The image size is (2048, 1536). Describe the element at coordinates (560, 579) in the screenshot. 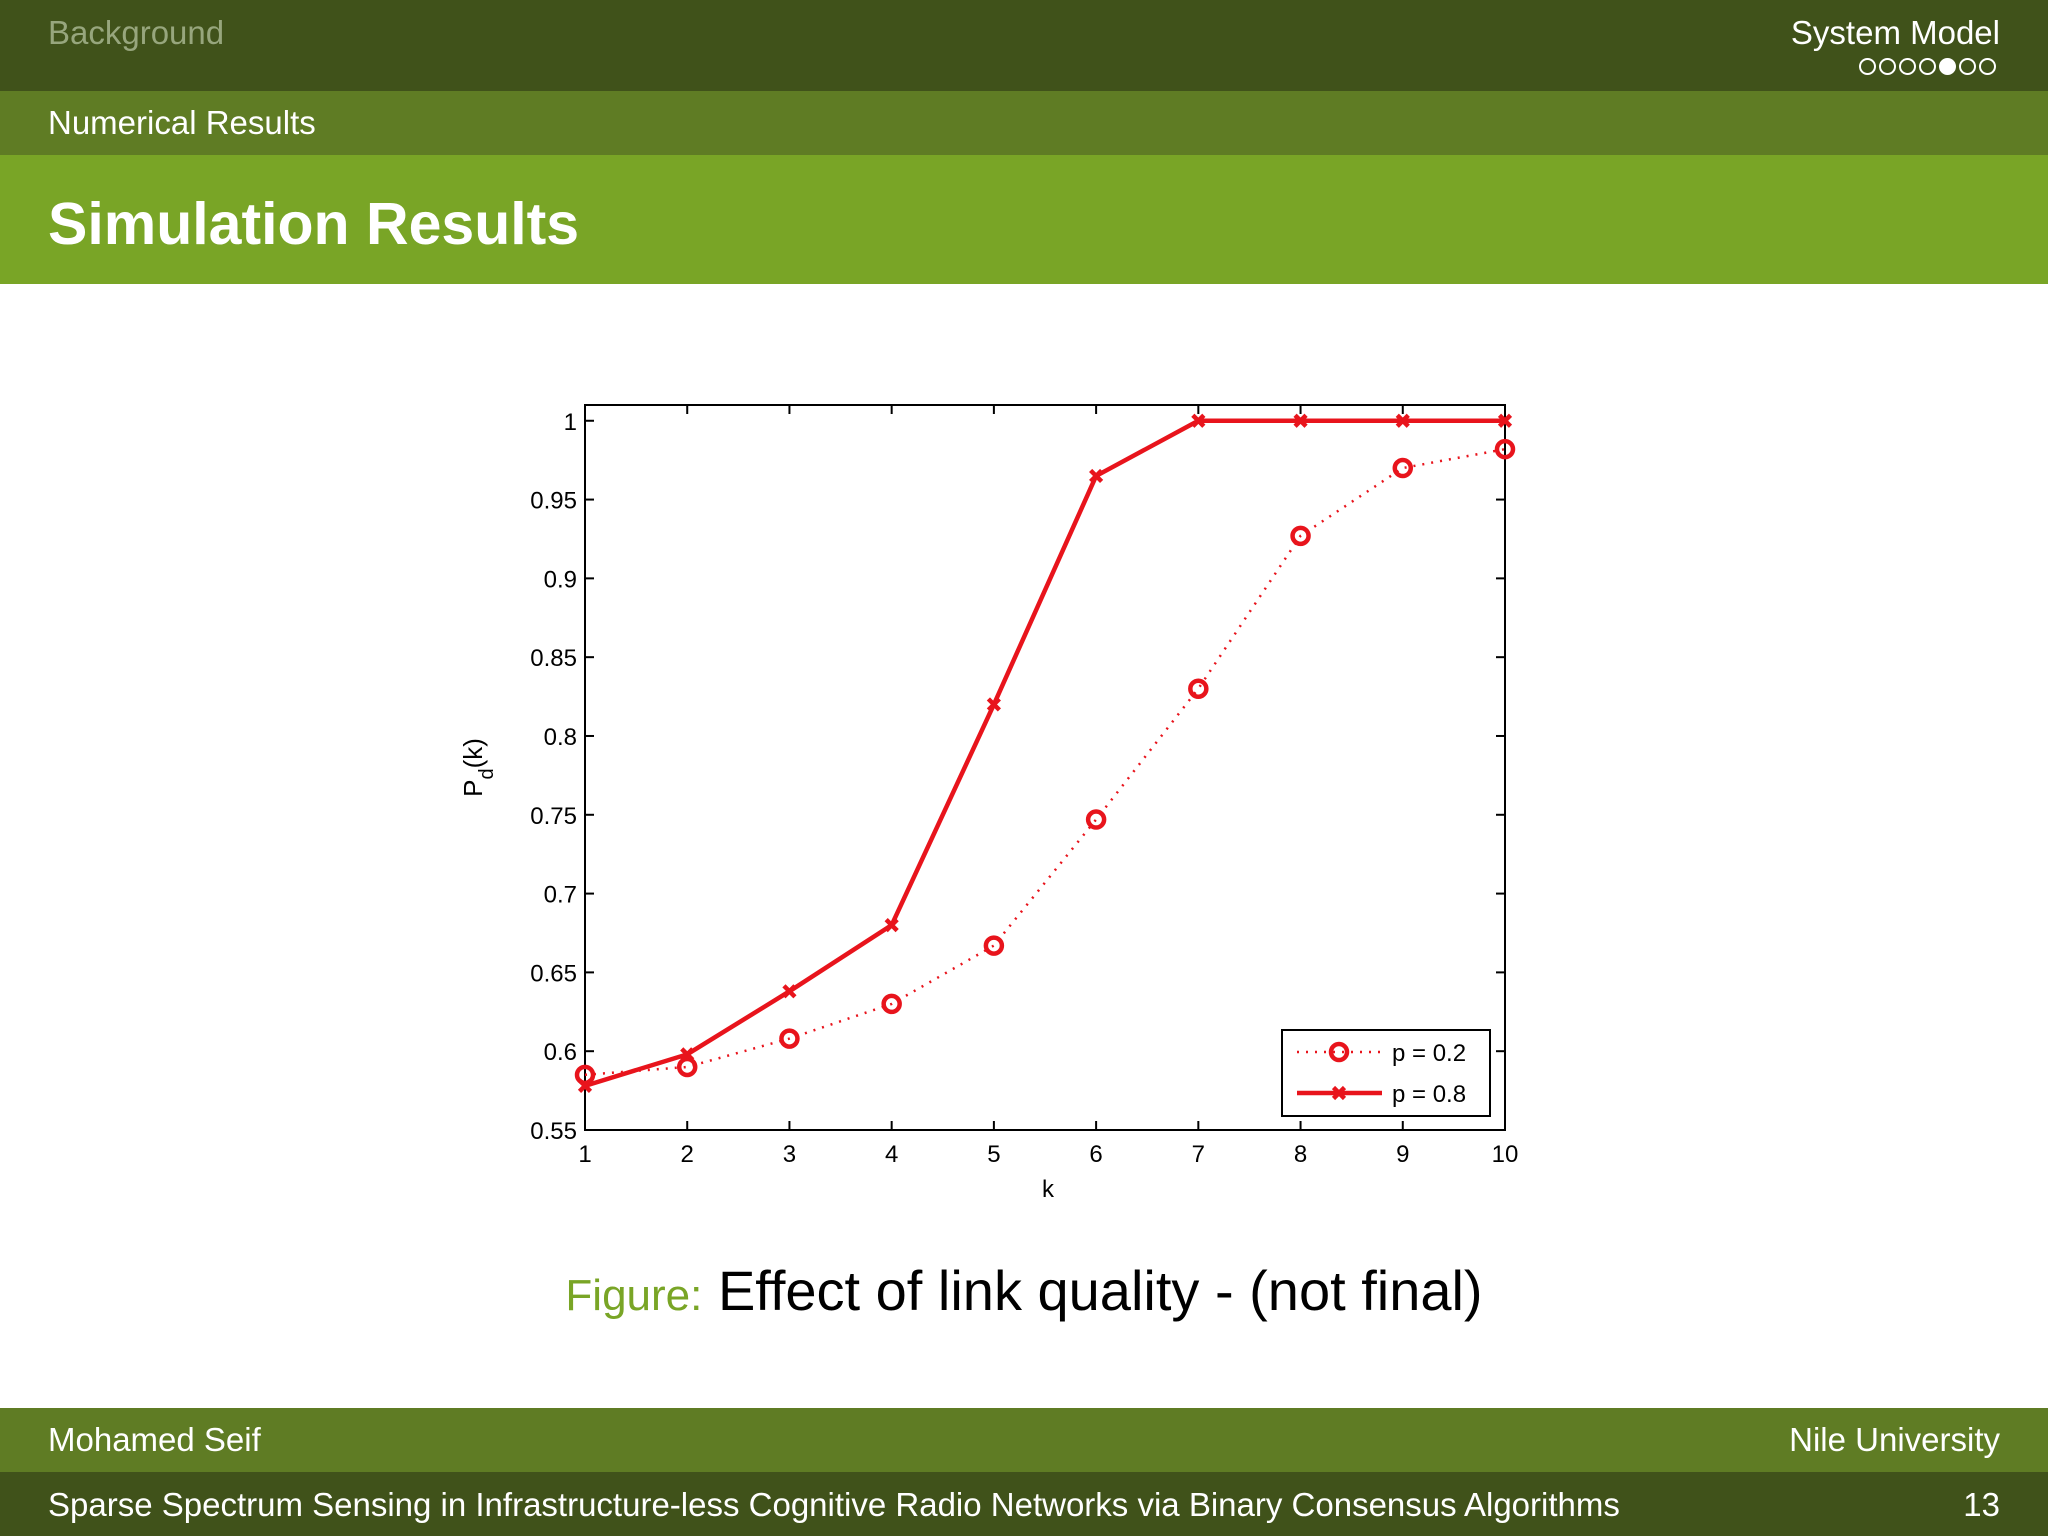

I see `y-tick-label: 0.9` at that location.